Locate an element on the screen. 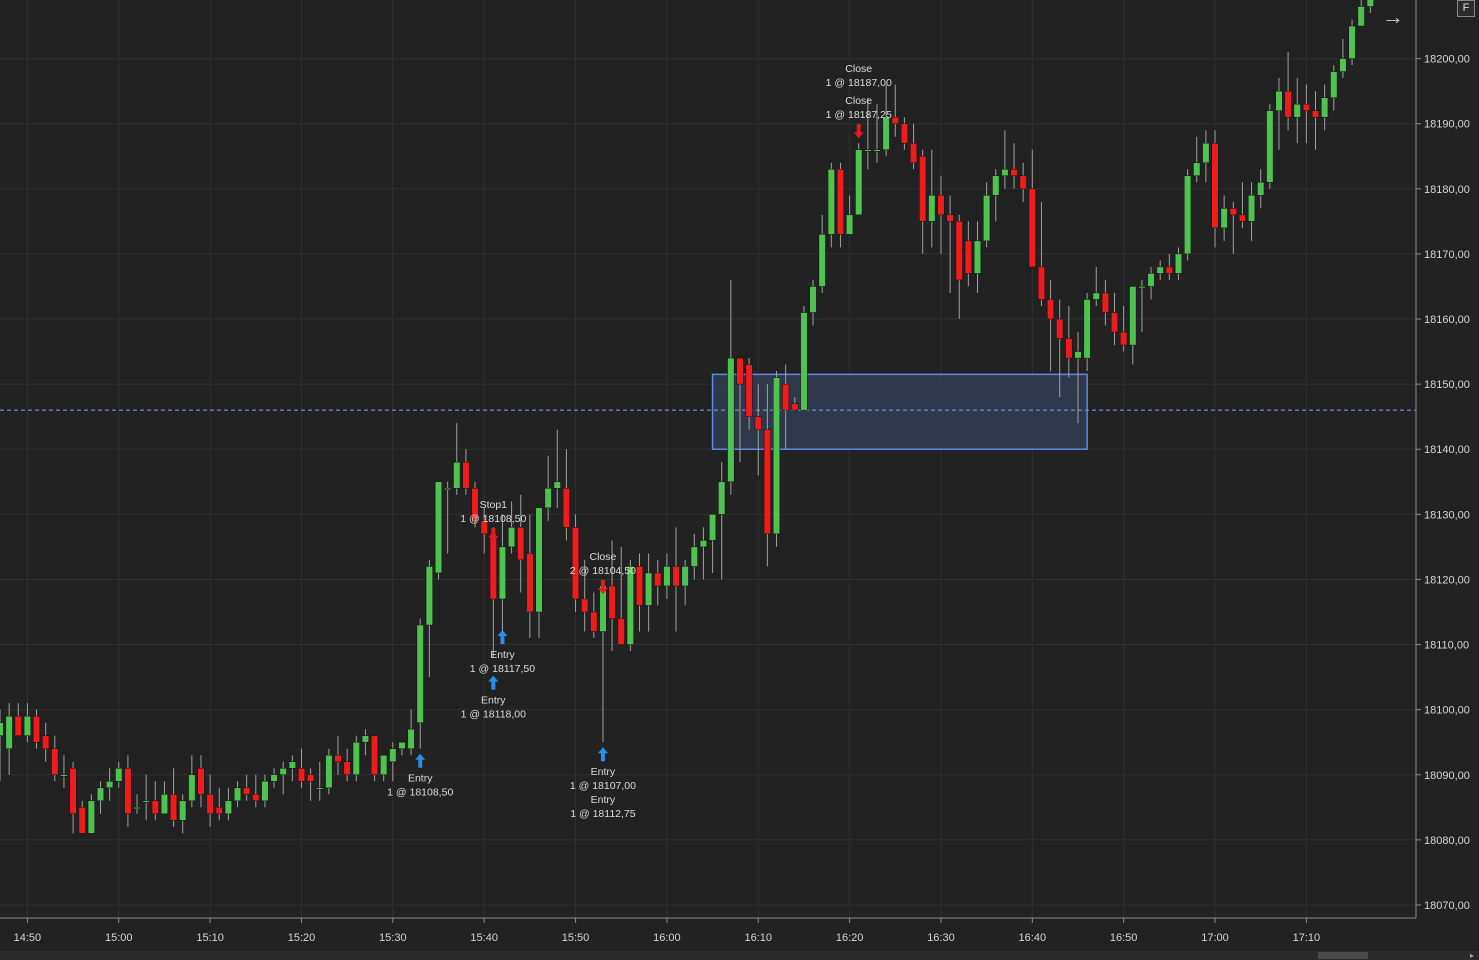 Image resolution: width=1479 pixels, height=960 pixels. execution-label: 1 @ 18187,00 is located at coordinates (859, 83).